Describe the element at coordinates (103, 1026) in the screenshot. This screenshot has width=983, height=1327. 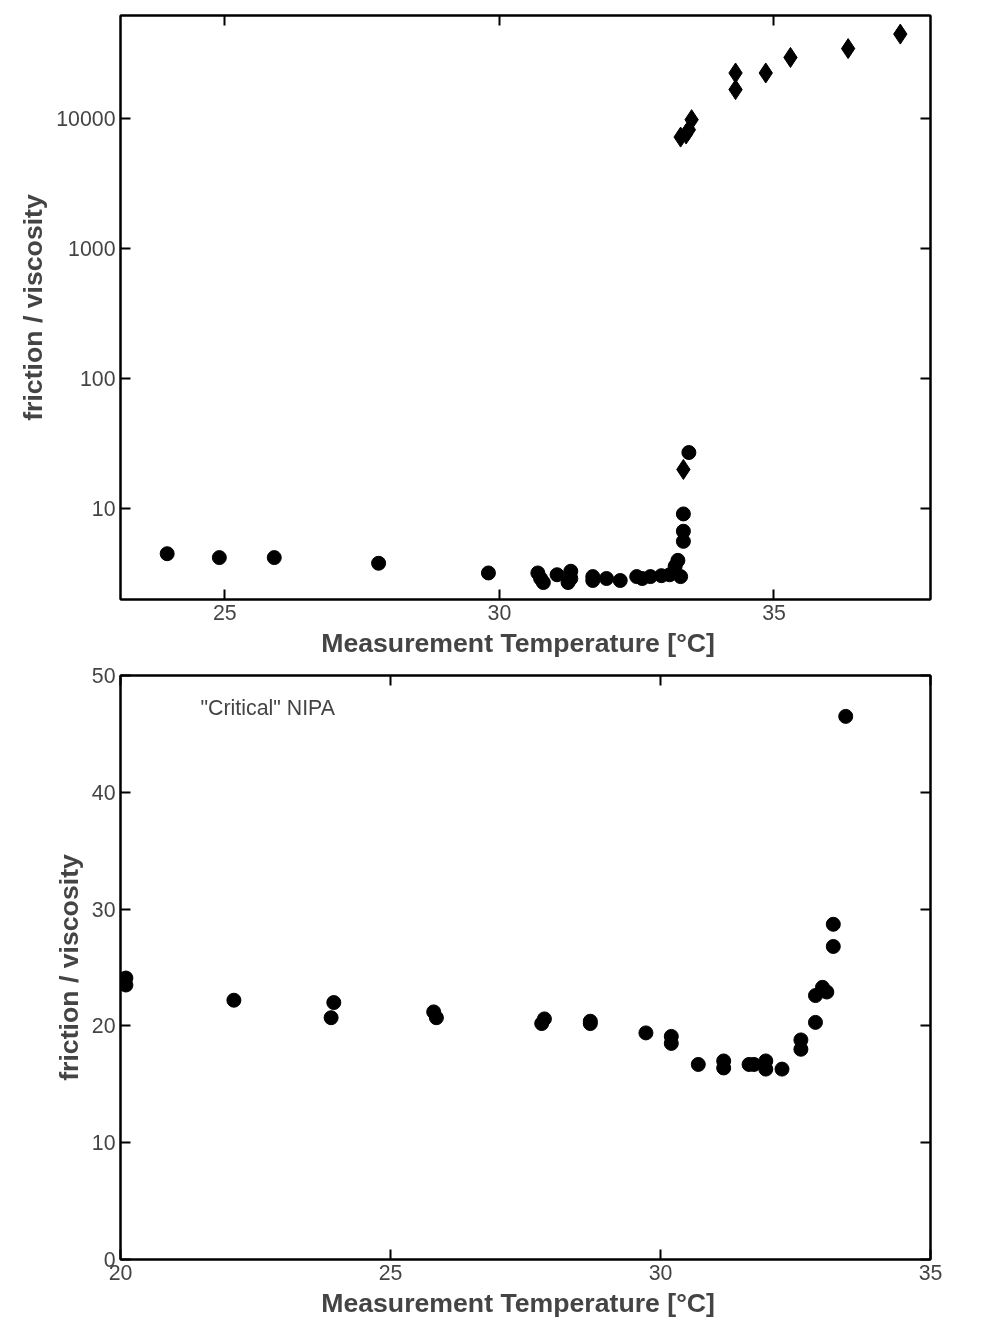
I see `y-tick-label: 20` at that location.